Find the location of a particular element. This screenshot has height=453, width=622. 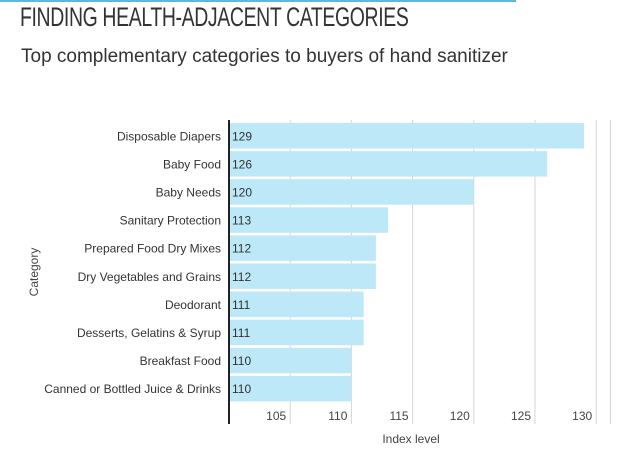

y-tick-label: Sanitary Protection is located at coordinates (170, 221).